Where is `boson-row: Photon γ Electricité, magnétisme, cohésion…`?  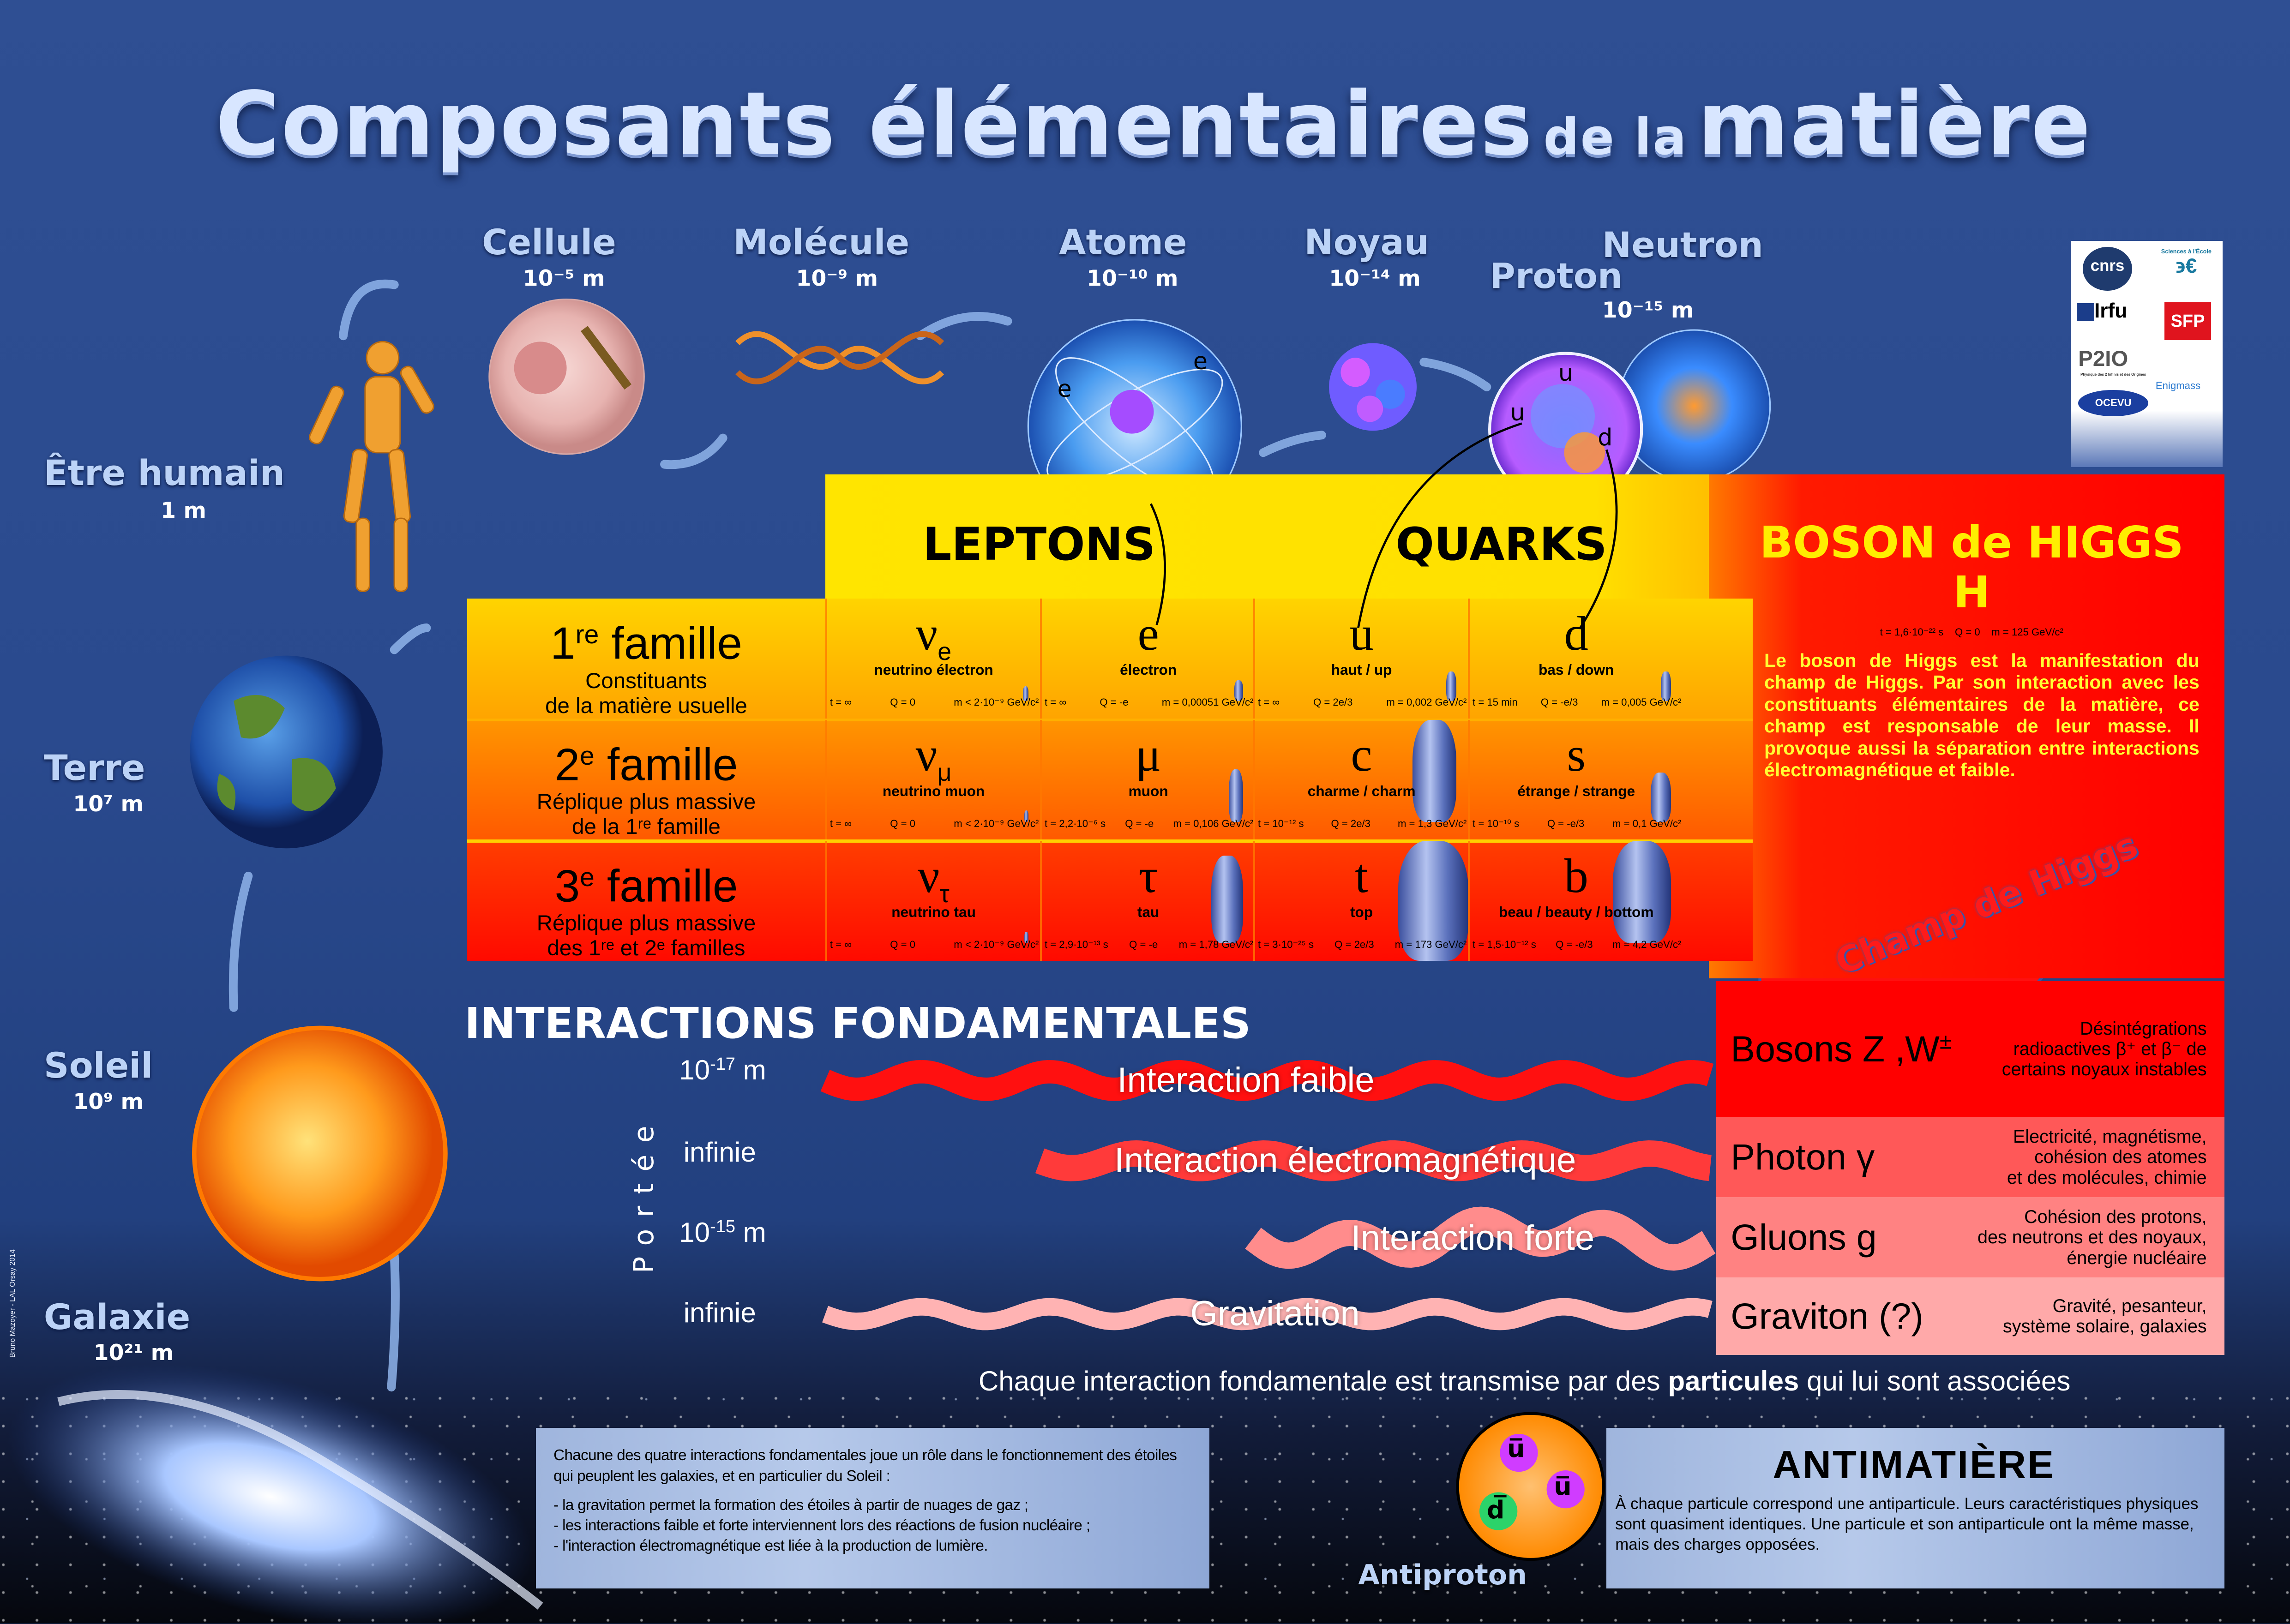
boson-row: Photon γ Electricité, magnétisme, cohésion… is located at coordinates (1970, 1157).